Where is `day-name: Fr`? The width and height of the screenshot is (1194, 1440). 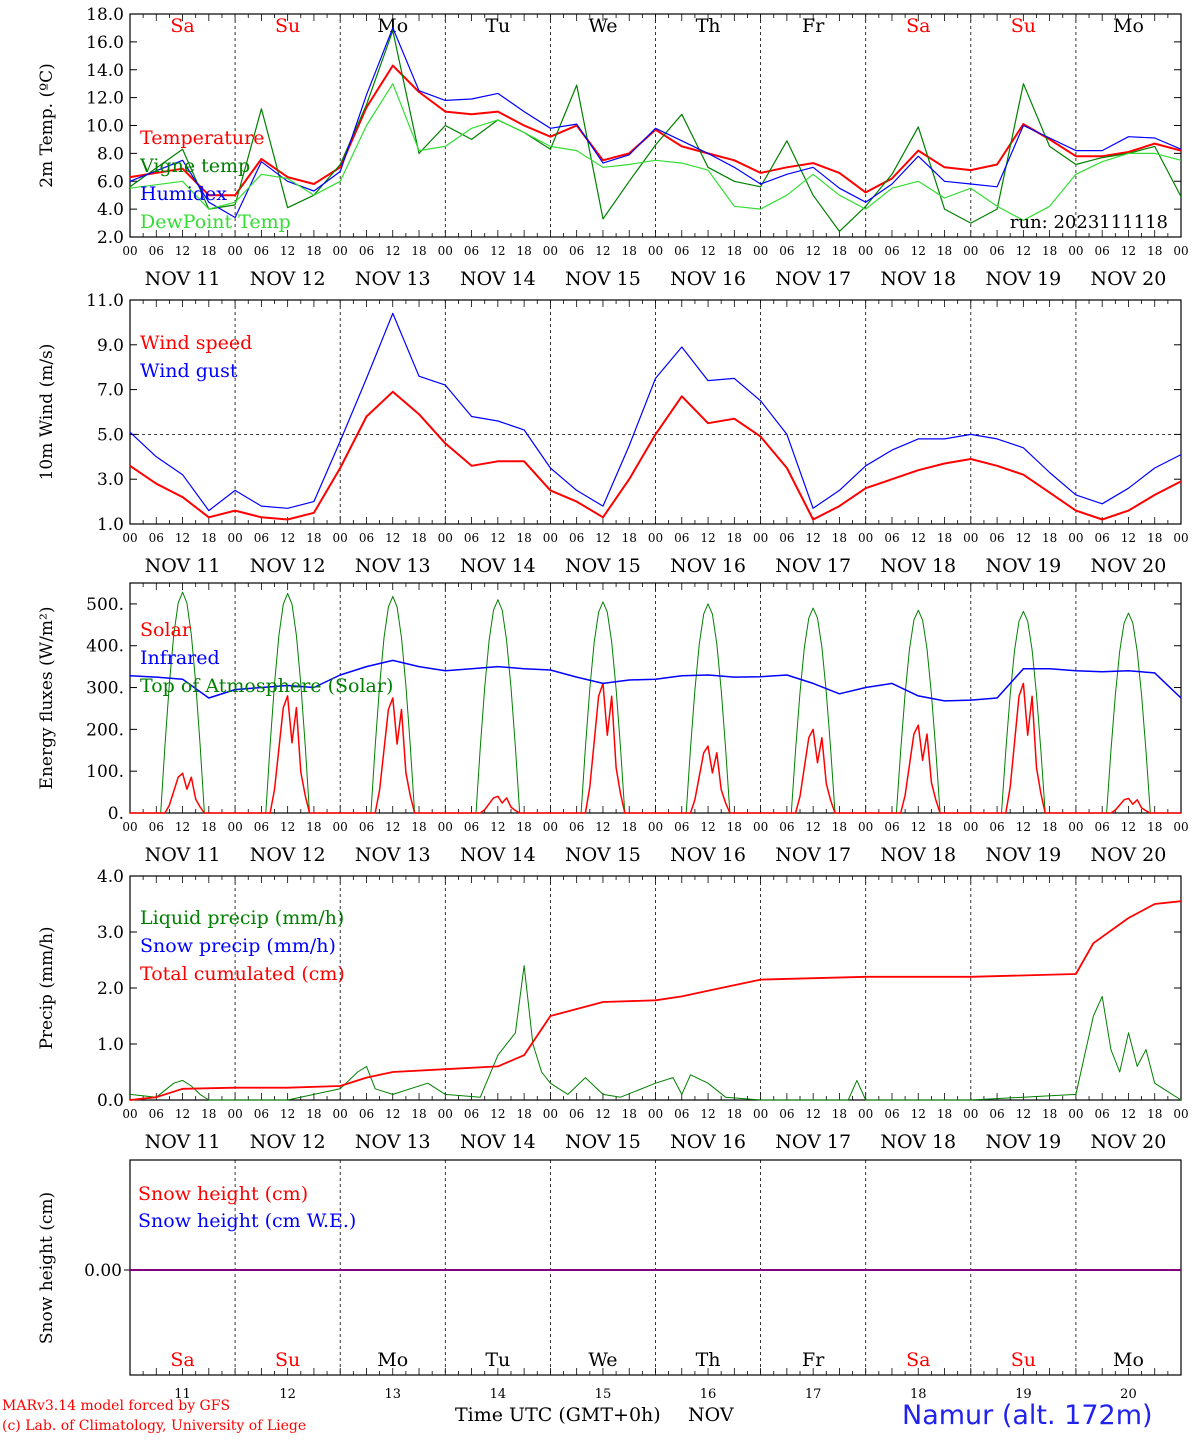
day-name: Fr is located at coordinates (813, 26).